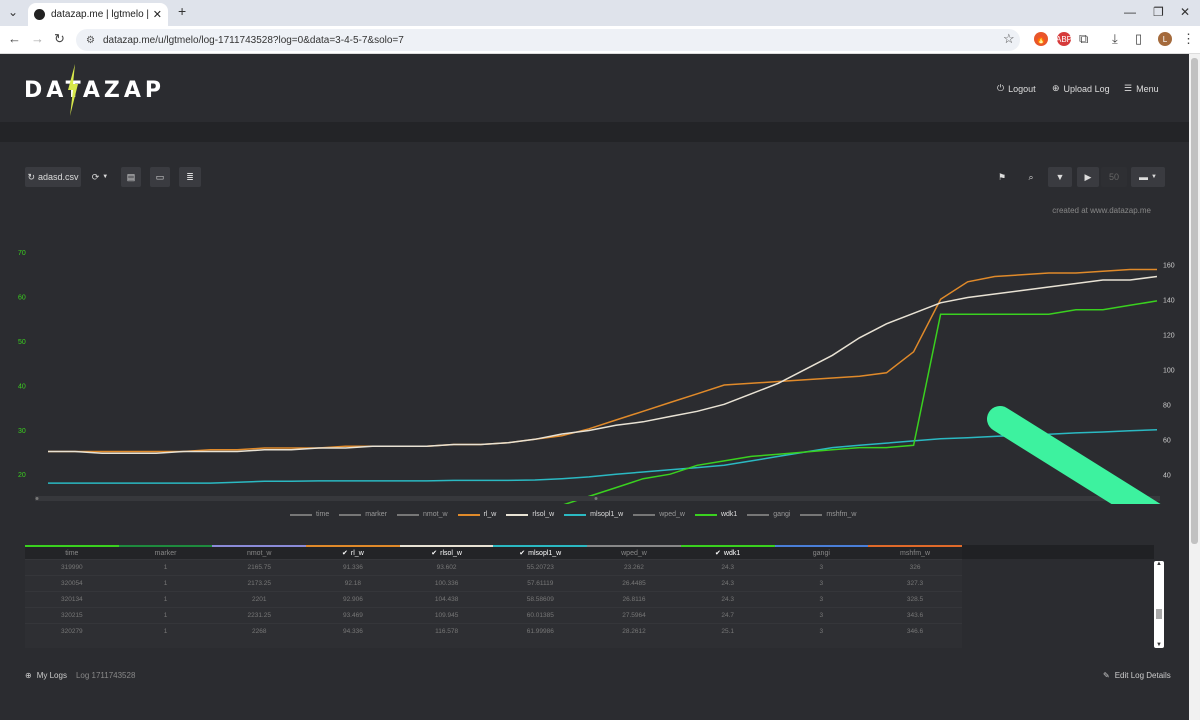 The width and height of the screenshot is (1200, 720). Describe the element at coordinates (165, 567) in the screenshot. I see `table-cell: 1` at that location.